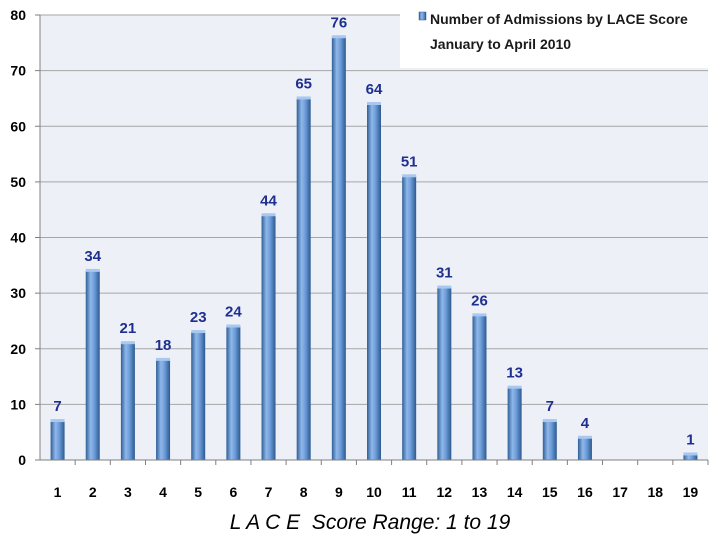  Describe the element at coordinates (198, 492) in the screenshot. I see `x-tick-label: 5` at that location.